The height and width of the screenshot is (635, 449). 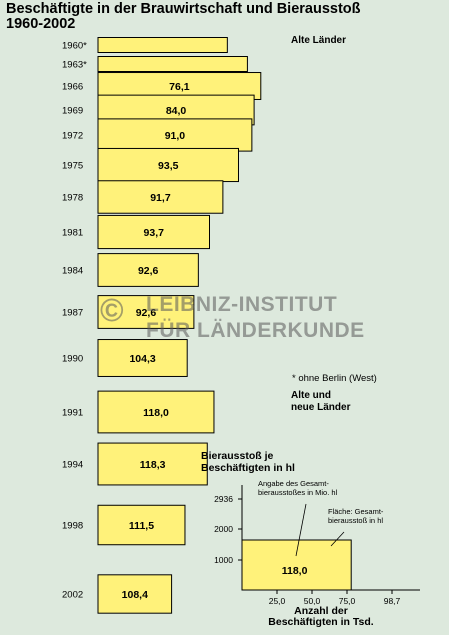 What do you see at coordinates (312, 601) in the screenshot?
I see `legend-x-tick-label: 50,0` at bounding box center [312, 601].